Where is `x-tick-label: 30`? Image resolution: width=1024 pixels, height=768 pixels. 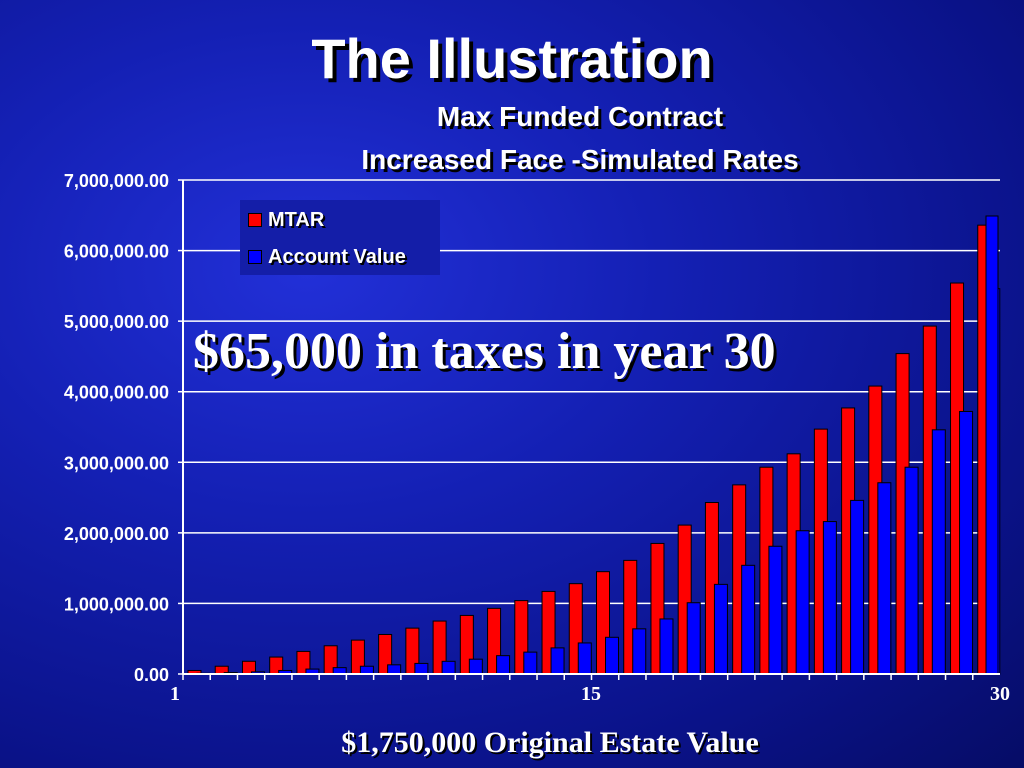 x-tick-label: 30 is located at coordinates (1000, 694).